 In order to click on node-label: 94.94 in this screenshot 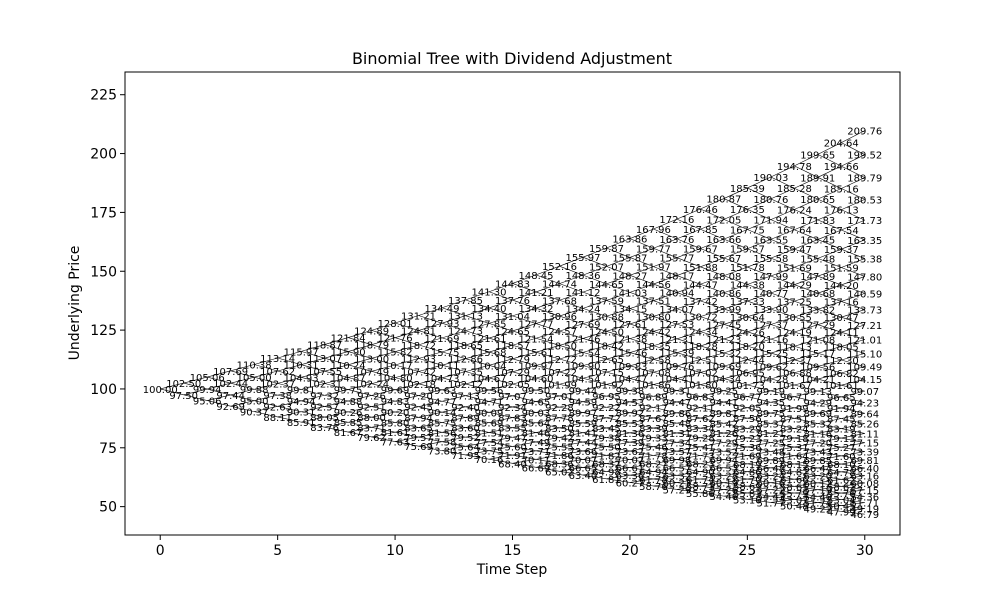, I will do `click(301, 402)`.